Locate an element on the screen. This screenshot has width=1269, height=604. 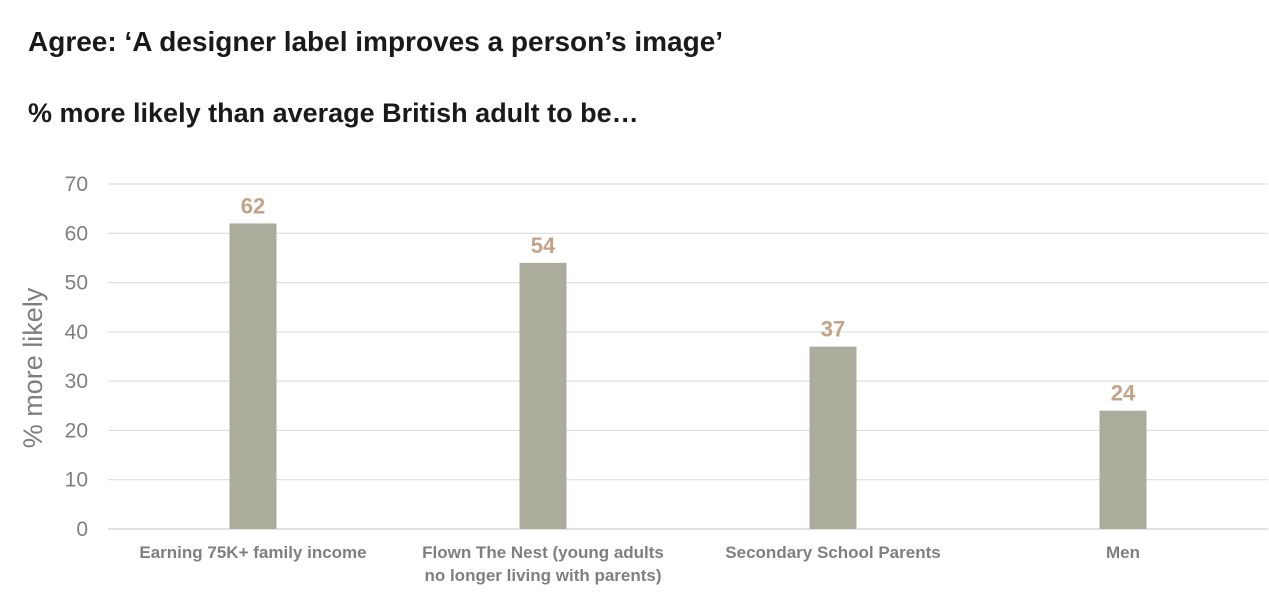
x-category-label: Earning 75K+ family income is located at coordinates (252, 552).